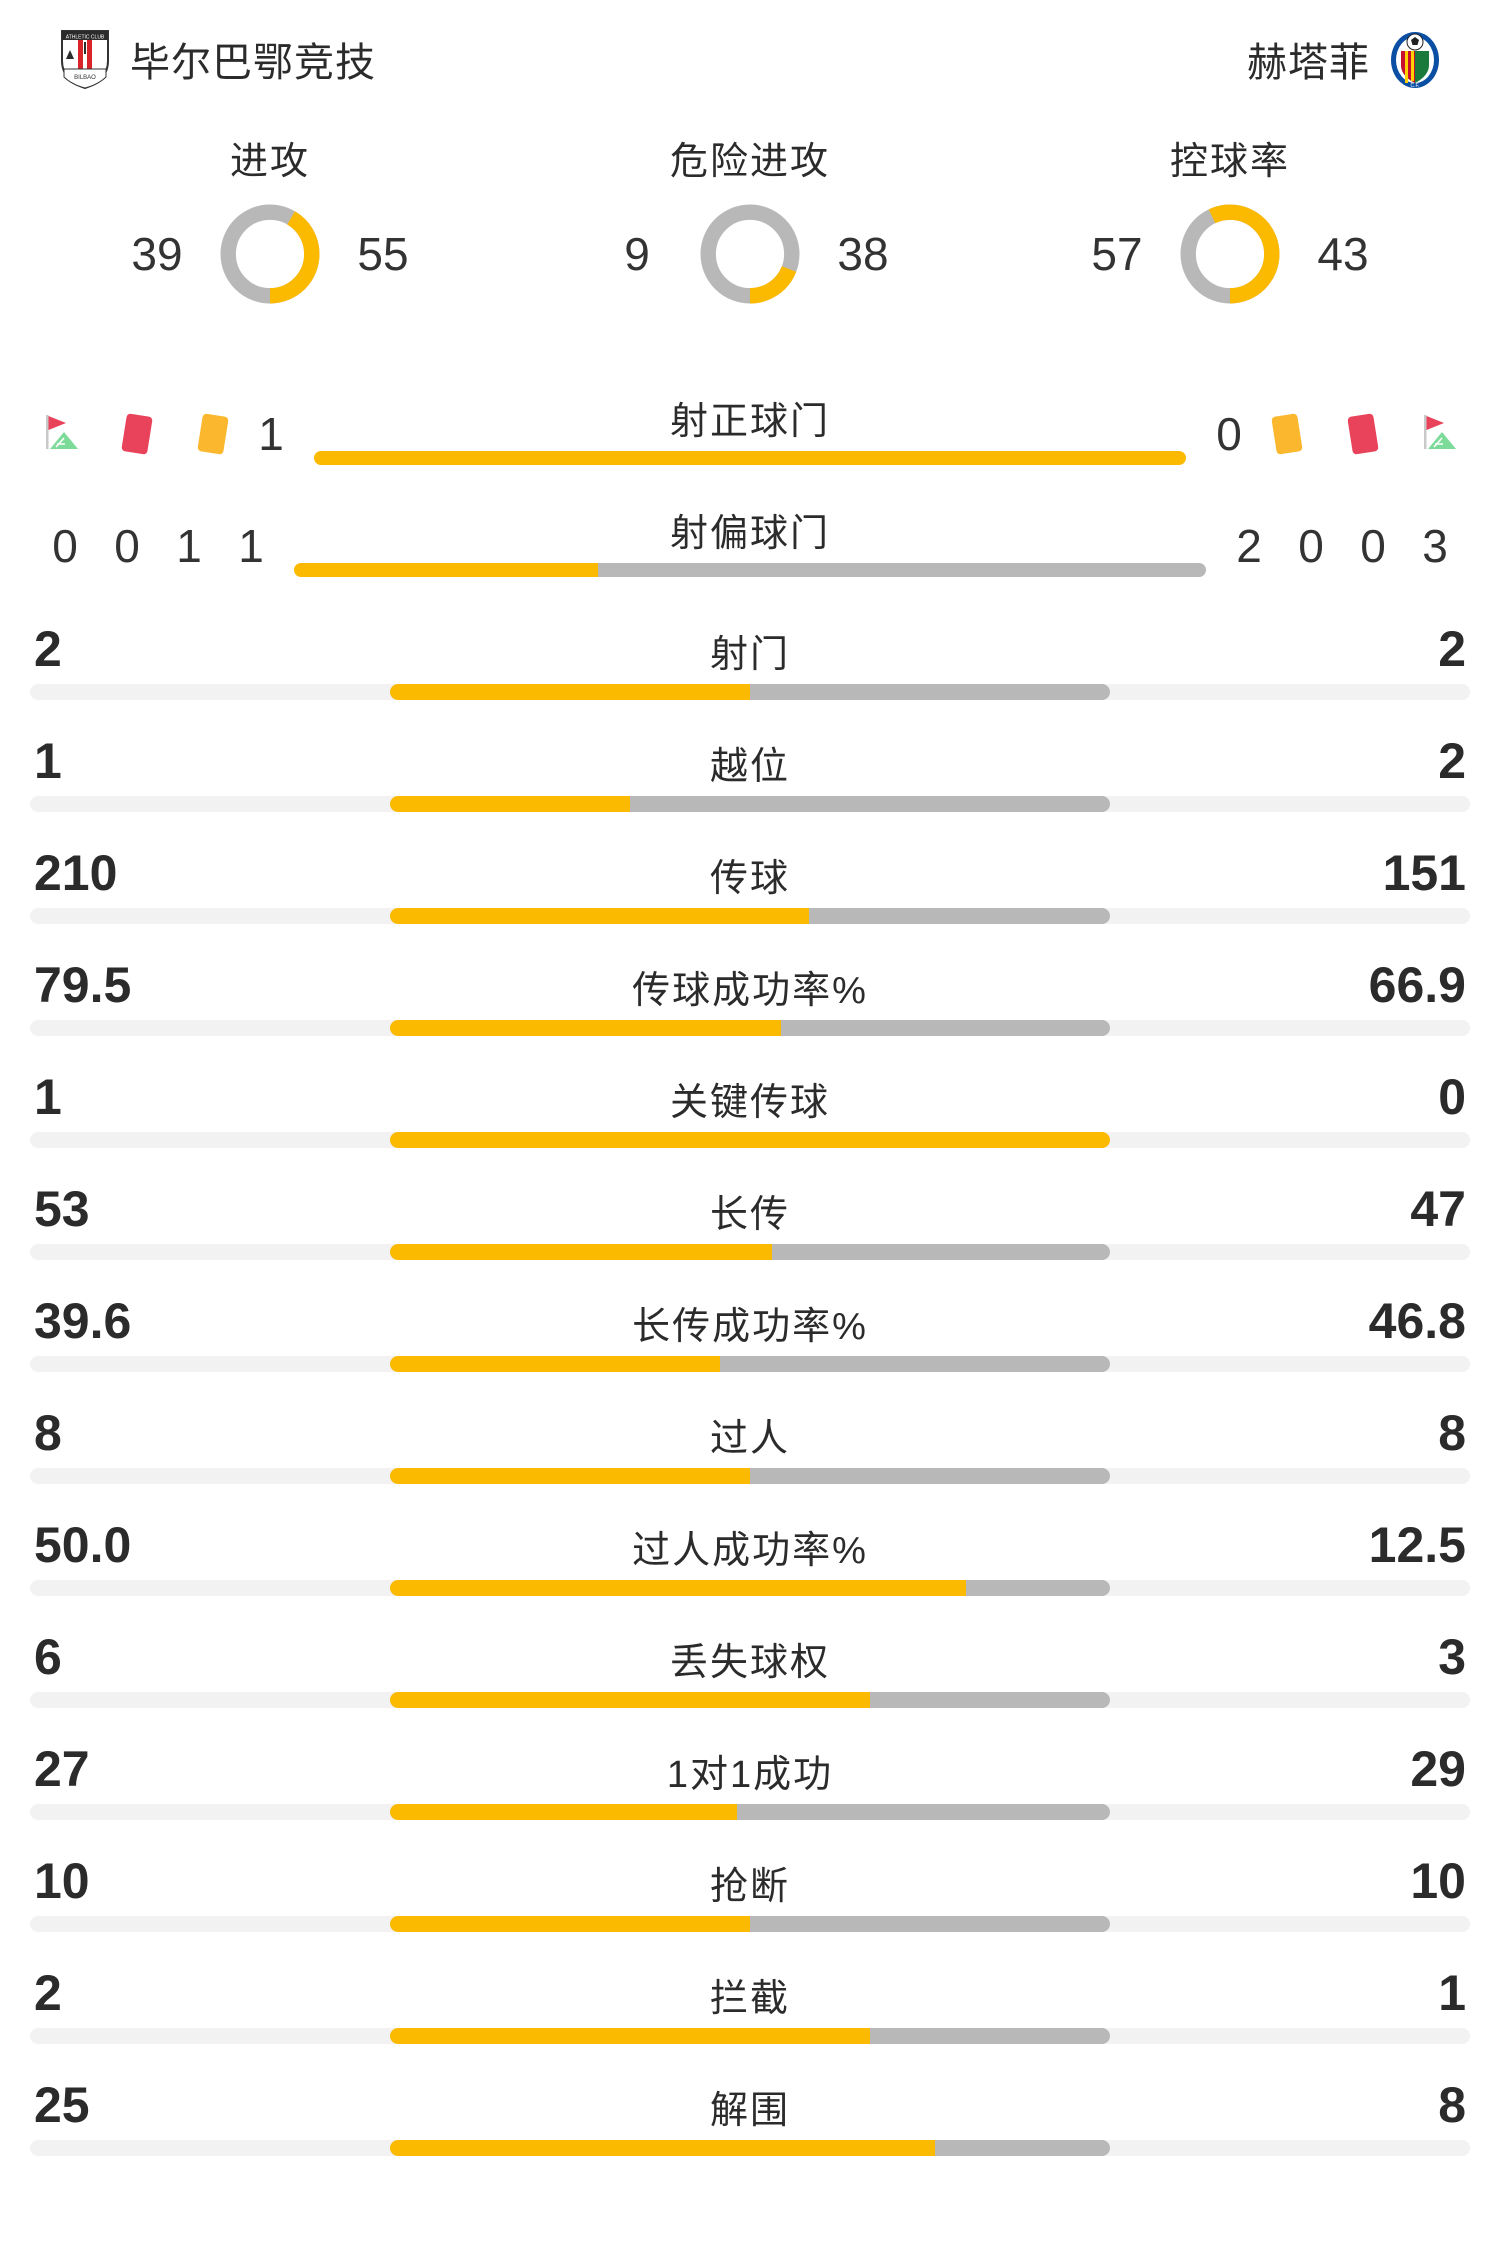 The image size is (1500, 2244). What do you see at coordinates (83, 1321) in the screenshot?
I see `stat-home-value: 39.6` at bounding box center [83, 1321].